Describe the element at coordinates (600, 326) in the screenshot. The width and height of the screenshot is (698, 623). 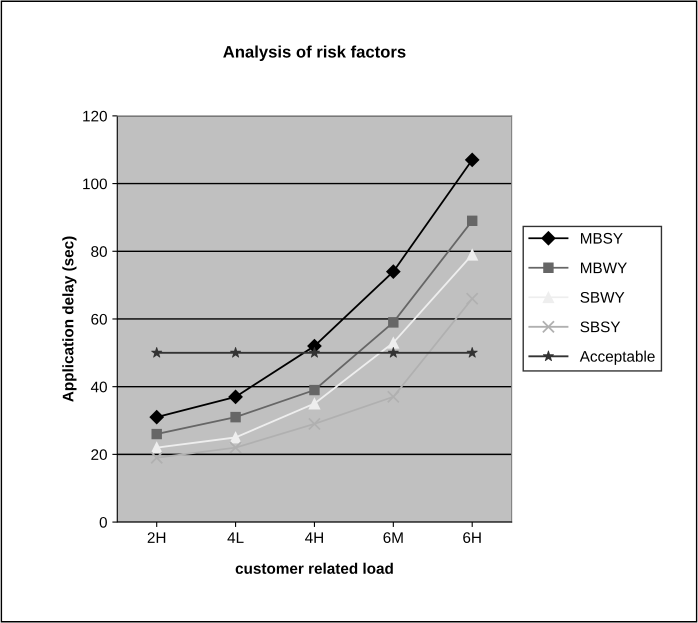
I see `legend-label: SBSY` at that location.